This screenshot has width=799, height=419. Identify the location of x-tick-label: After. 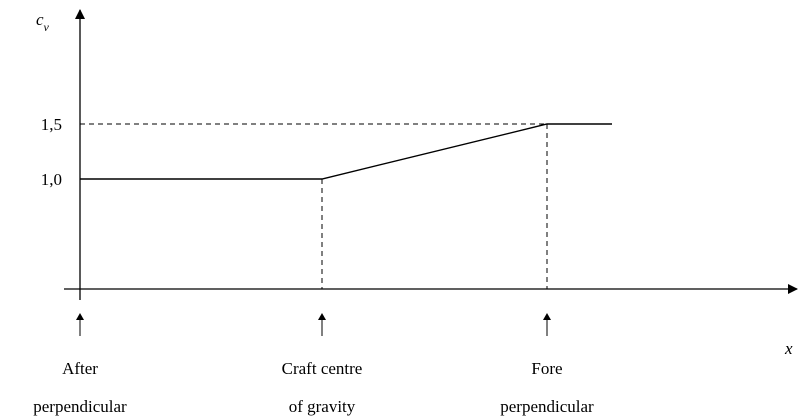
(80, 368).